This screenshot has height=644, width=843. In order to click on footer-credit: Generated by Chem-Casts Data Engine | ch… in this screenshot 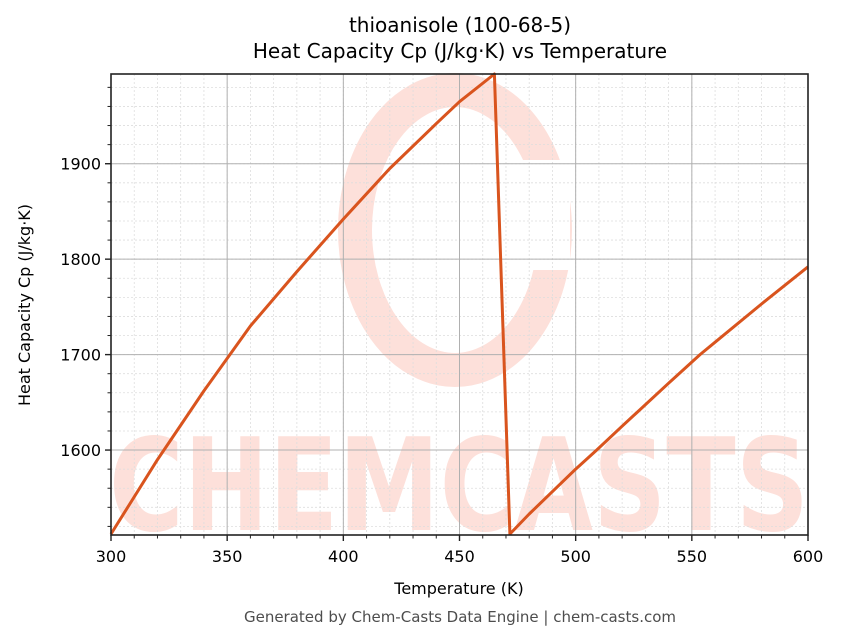, I will do `click(460, 617)`.